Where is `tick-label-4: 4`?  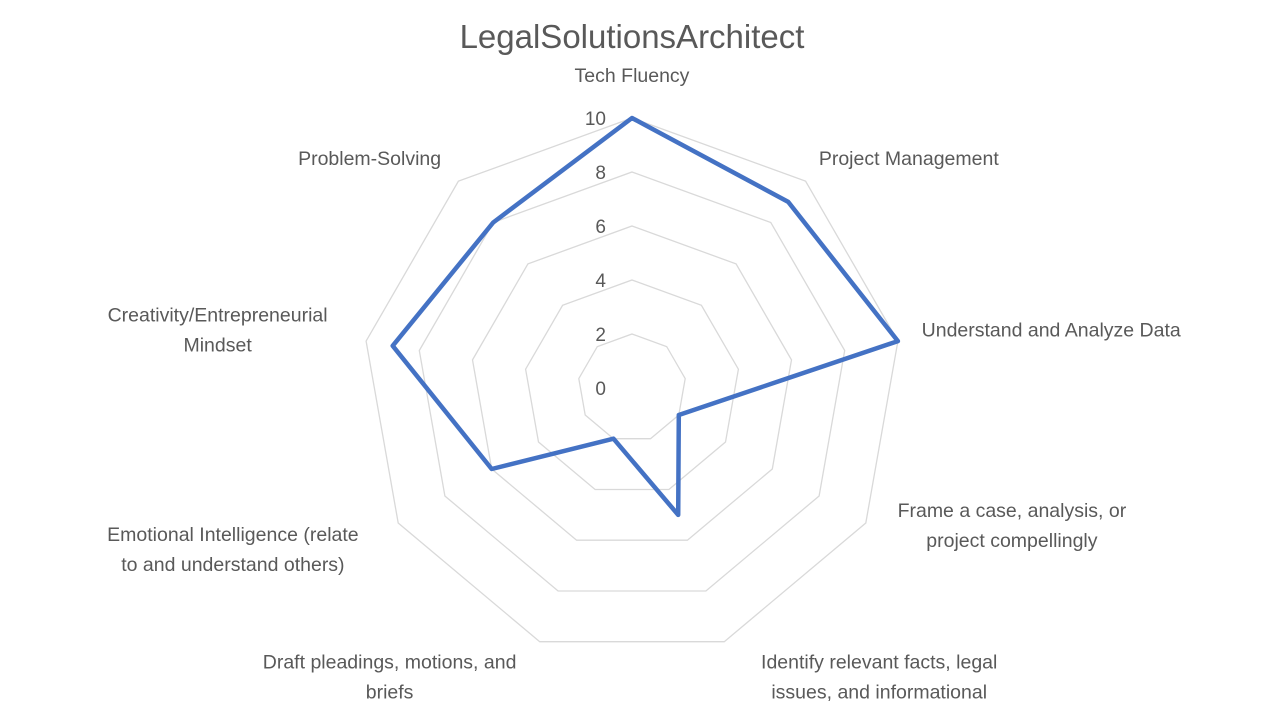
tick-label-4: 4 is located at coordinates (600, 281).